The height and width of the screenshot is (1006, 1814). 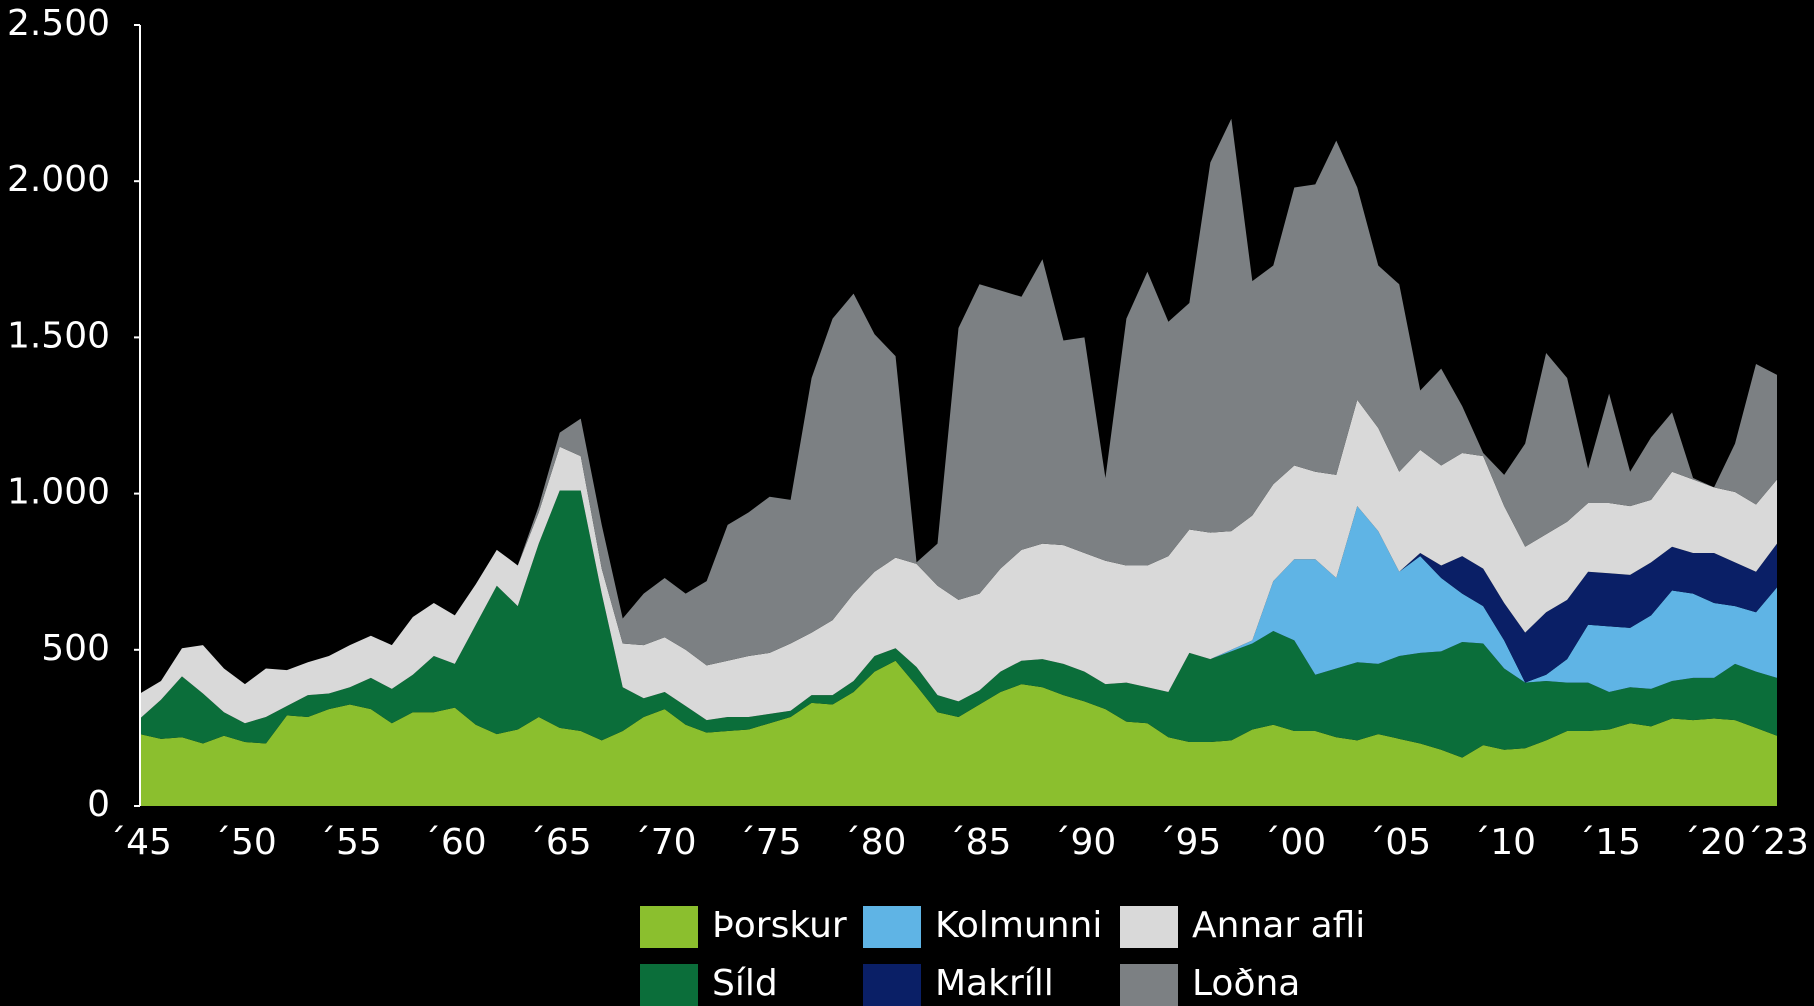 What do you see at coordinates (1609, 842) in the screenshot?
I see `x-tick-label: ´15` at bounding box center [1609, 842].